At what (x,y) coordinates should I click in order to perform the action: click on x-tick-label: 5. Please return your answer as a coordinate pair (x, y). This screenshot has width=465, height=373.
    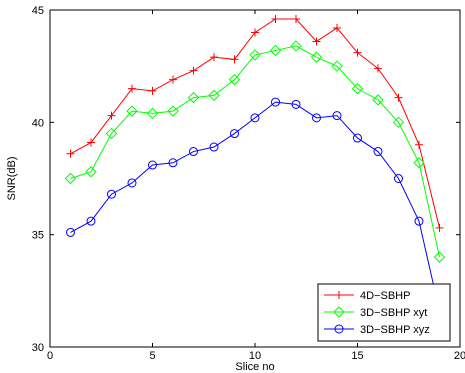
    Looking at the image, I should click on (152, 356).